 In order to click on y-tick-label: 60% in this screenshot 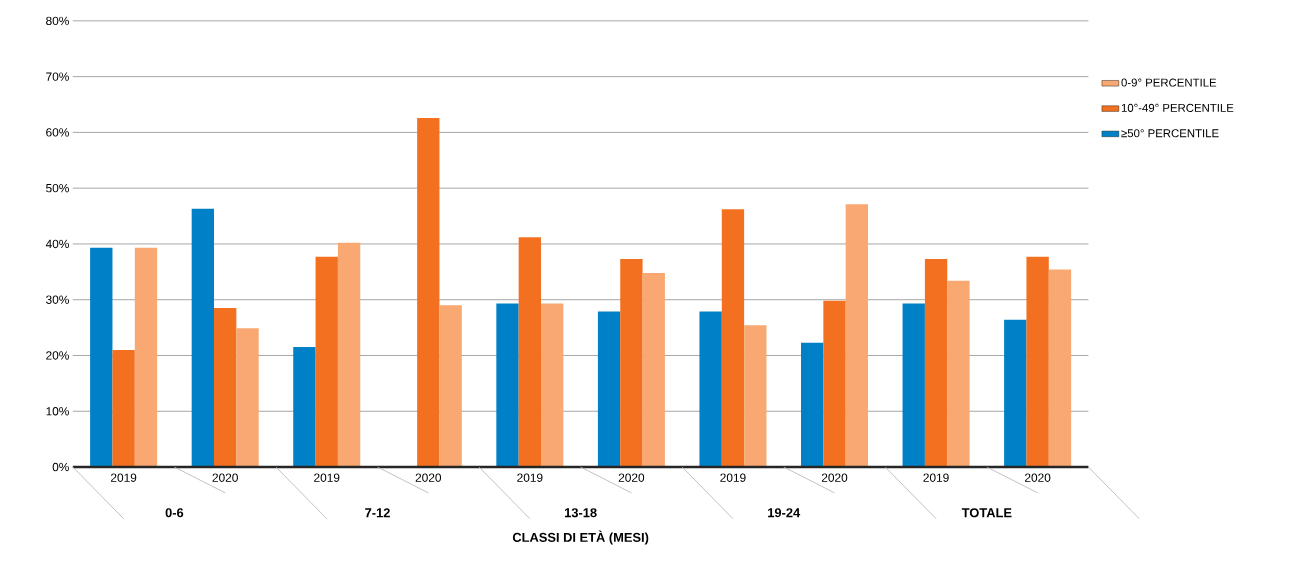, I will do `click(57, 132)`.